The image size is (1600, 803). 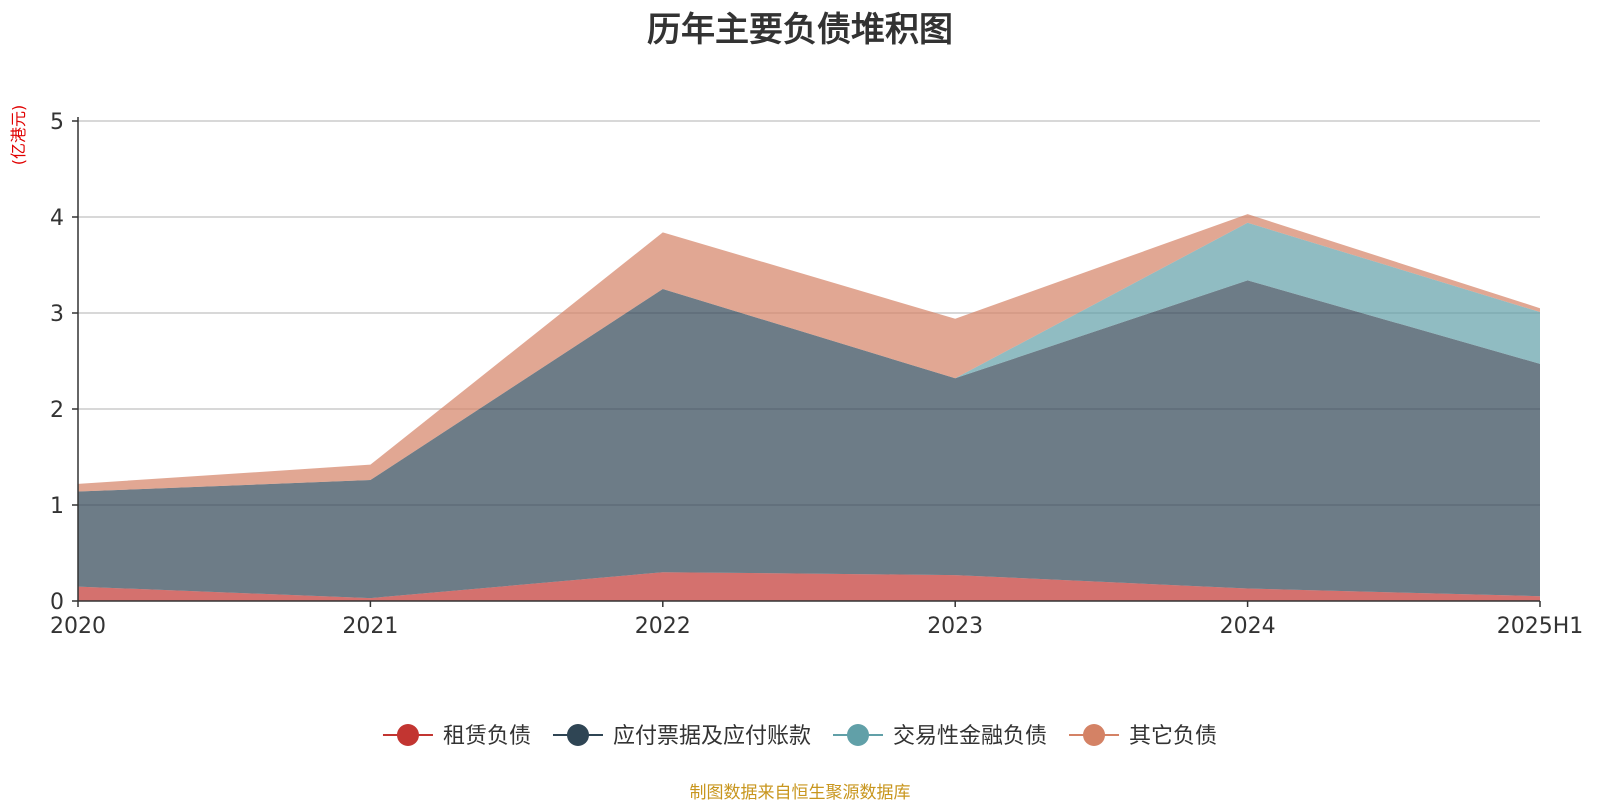 I want to click on legend: 租赁负债 应付票据及应付账款 交易性金融负债 其它负债, so click(x=799, y=736).